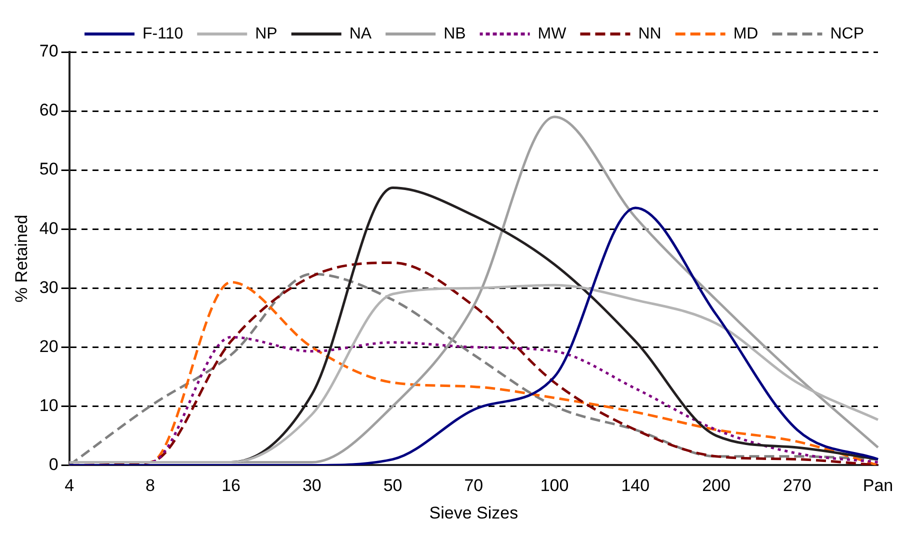 The height and width of the screenshot is (539, 907). I want to click on legend-label: NA, so click(360, 33).